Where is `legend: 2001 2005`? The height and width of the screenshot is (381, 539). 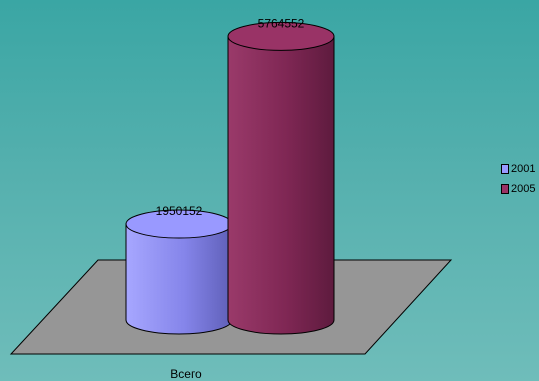
legend: 2001 2005 is located at coordinates (519, 181).